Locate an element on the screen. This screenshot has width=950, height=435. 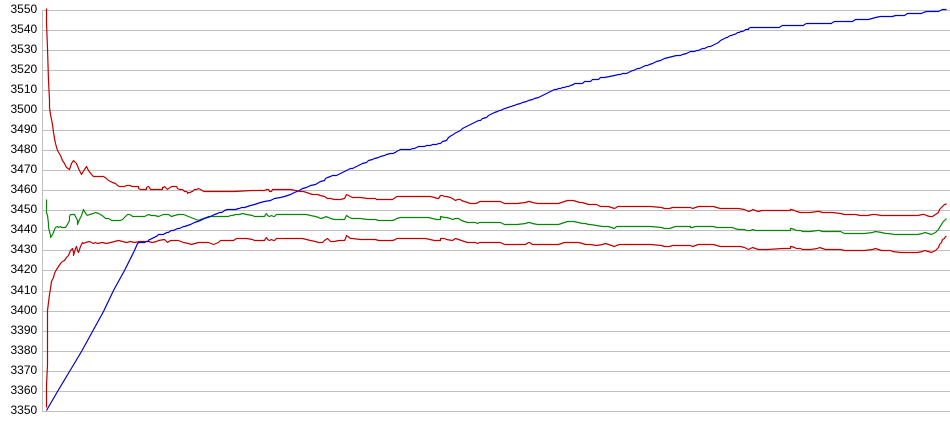
svg-text: 3420 is located at coordinates (23, 269).